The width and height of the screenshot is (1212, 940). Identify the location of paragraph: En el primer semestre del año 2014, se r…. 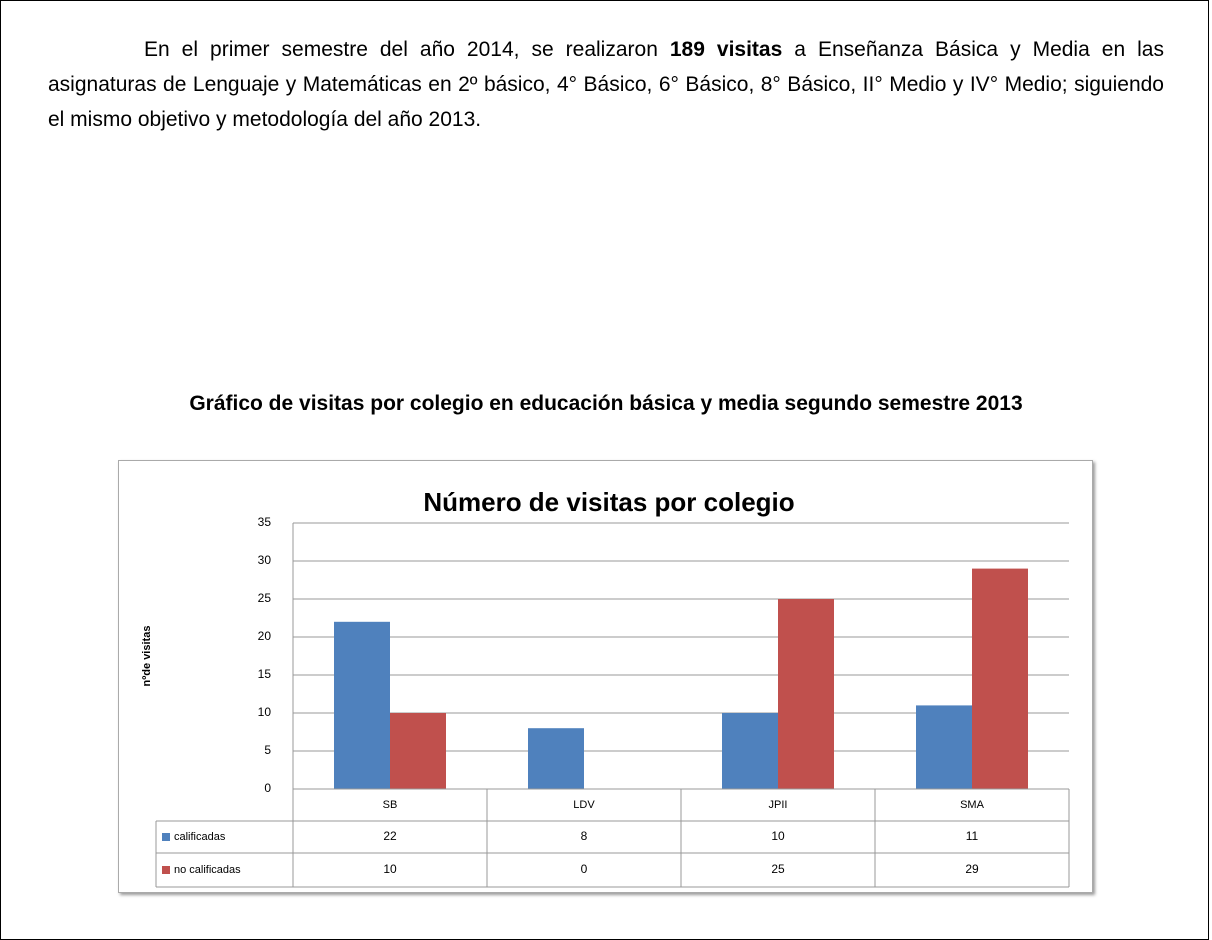
(606, 84).